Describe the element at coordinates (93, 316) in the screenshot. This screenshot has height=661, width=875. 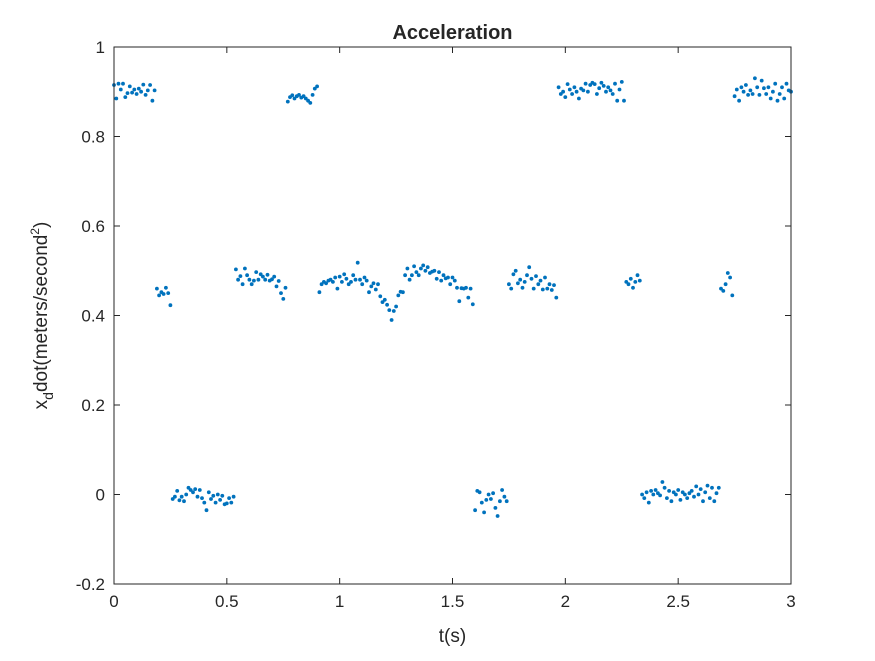
I see `y-tick-label: 0.4` at that location.